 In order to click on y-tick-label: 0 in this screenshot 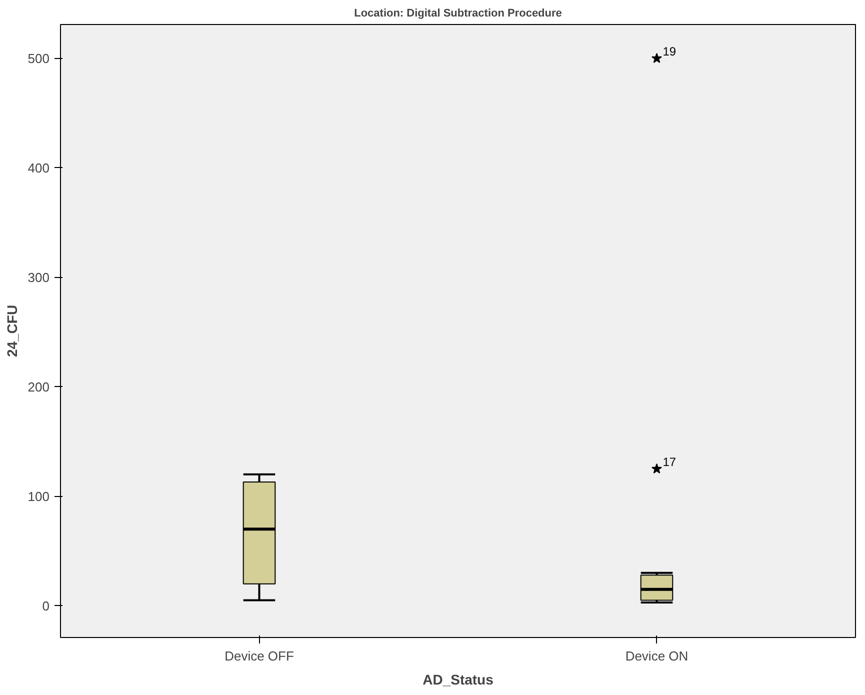, I will do `click(46, 606)`.